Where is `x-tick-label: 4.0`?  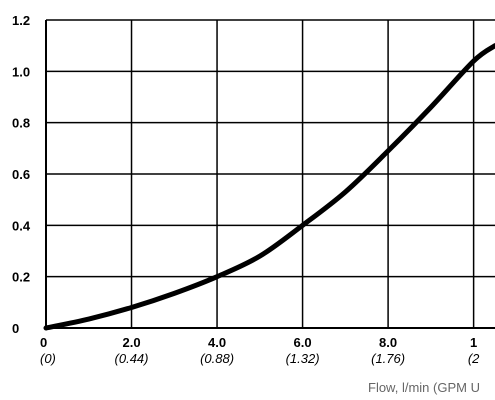 x-tick-label: 4.0 is located at coordinates (217, 342).